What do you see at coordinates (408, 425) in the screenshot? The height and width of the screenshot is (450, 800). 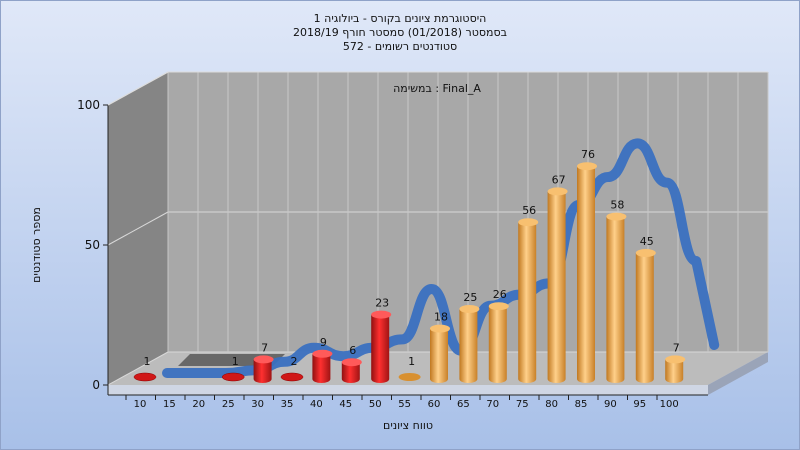 I see `x-axis-label: טווח ציונים` at bounding box center [408, 425].